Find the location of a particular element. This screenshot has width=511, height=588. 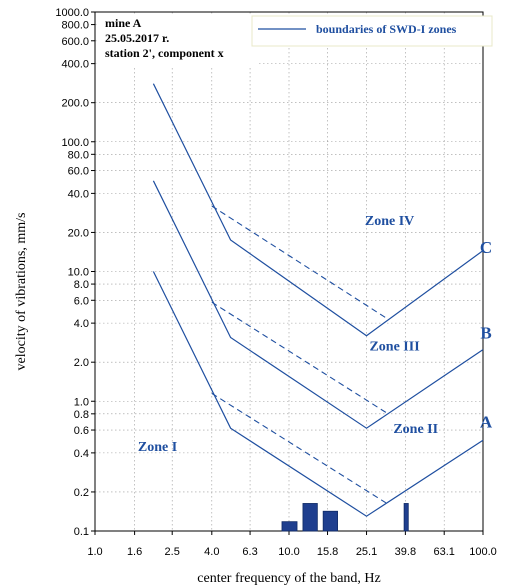

x-tick-label: 15.8 is located at coordinates (327, 552).